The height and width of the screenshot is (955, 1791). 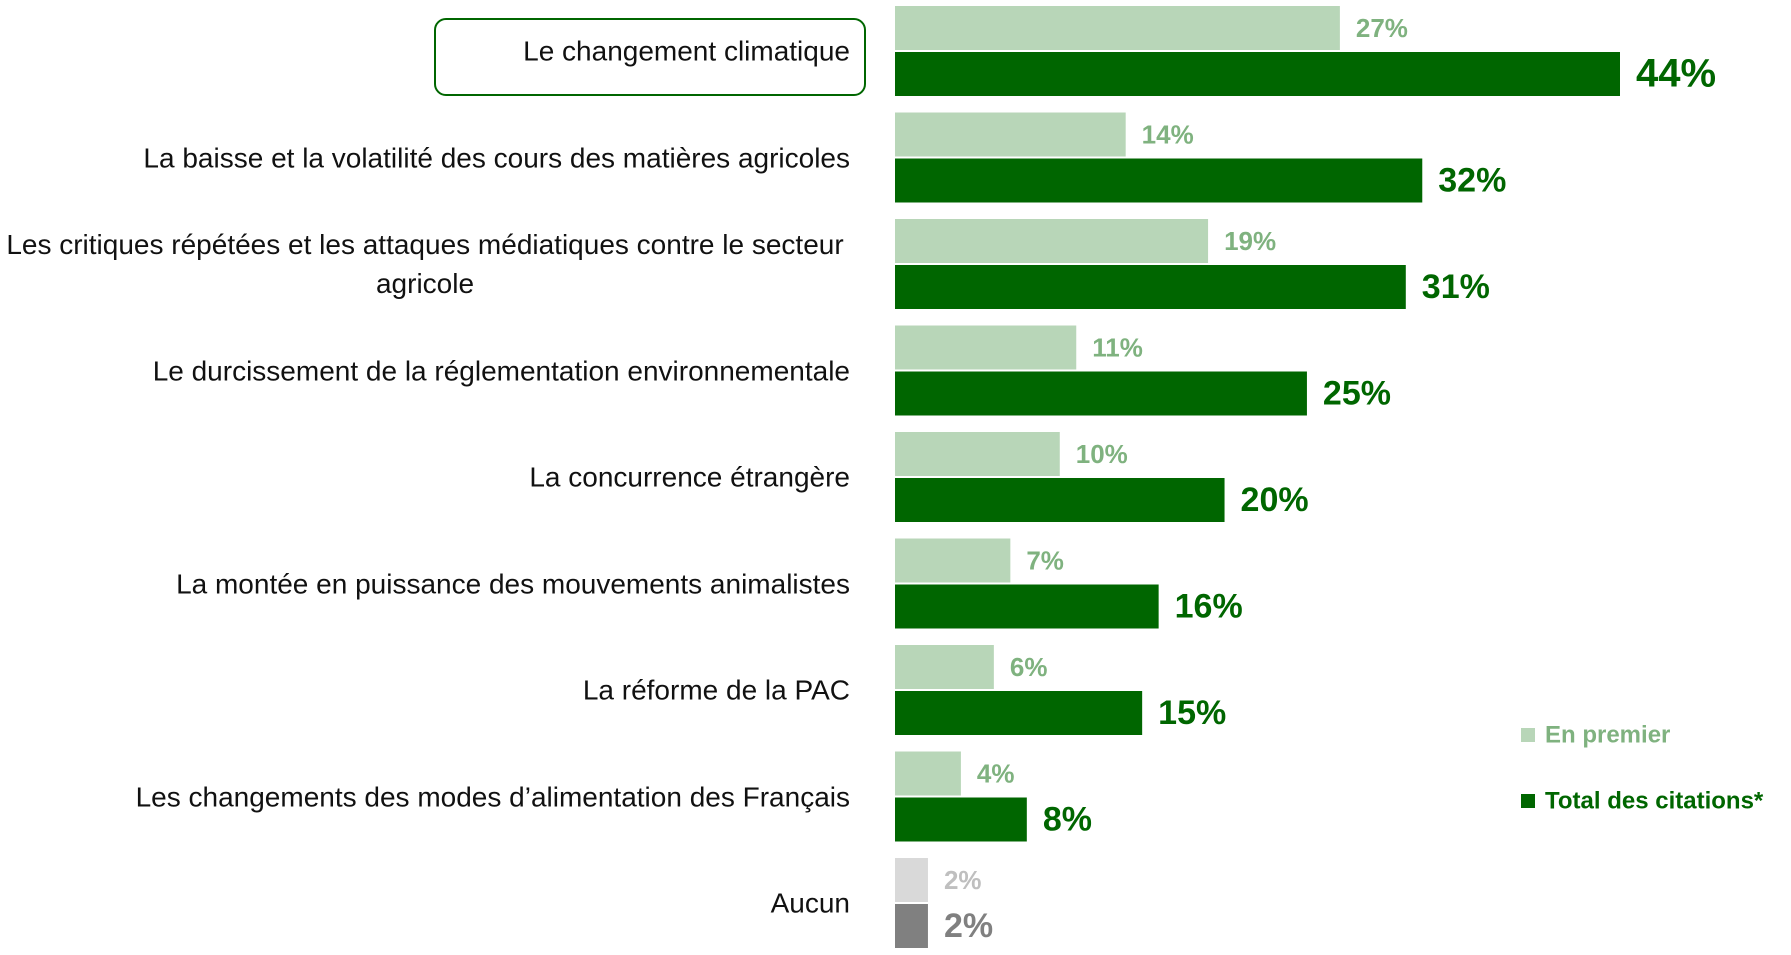 What do you see at coordinates (689, 477) in the screenshot?
I see `category-text: La concurrence étrangère` at bounding box center [689, 477].